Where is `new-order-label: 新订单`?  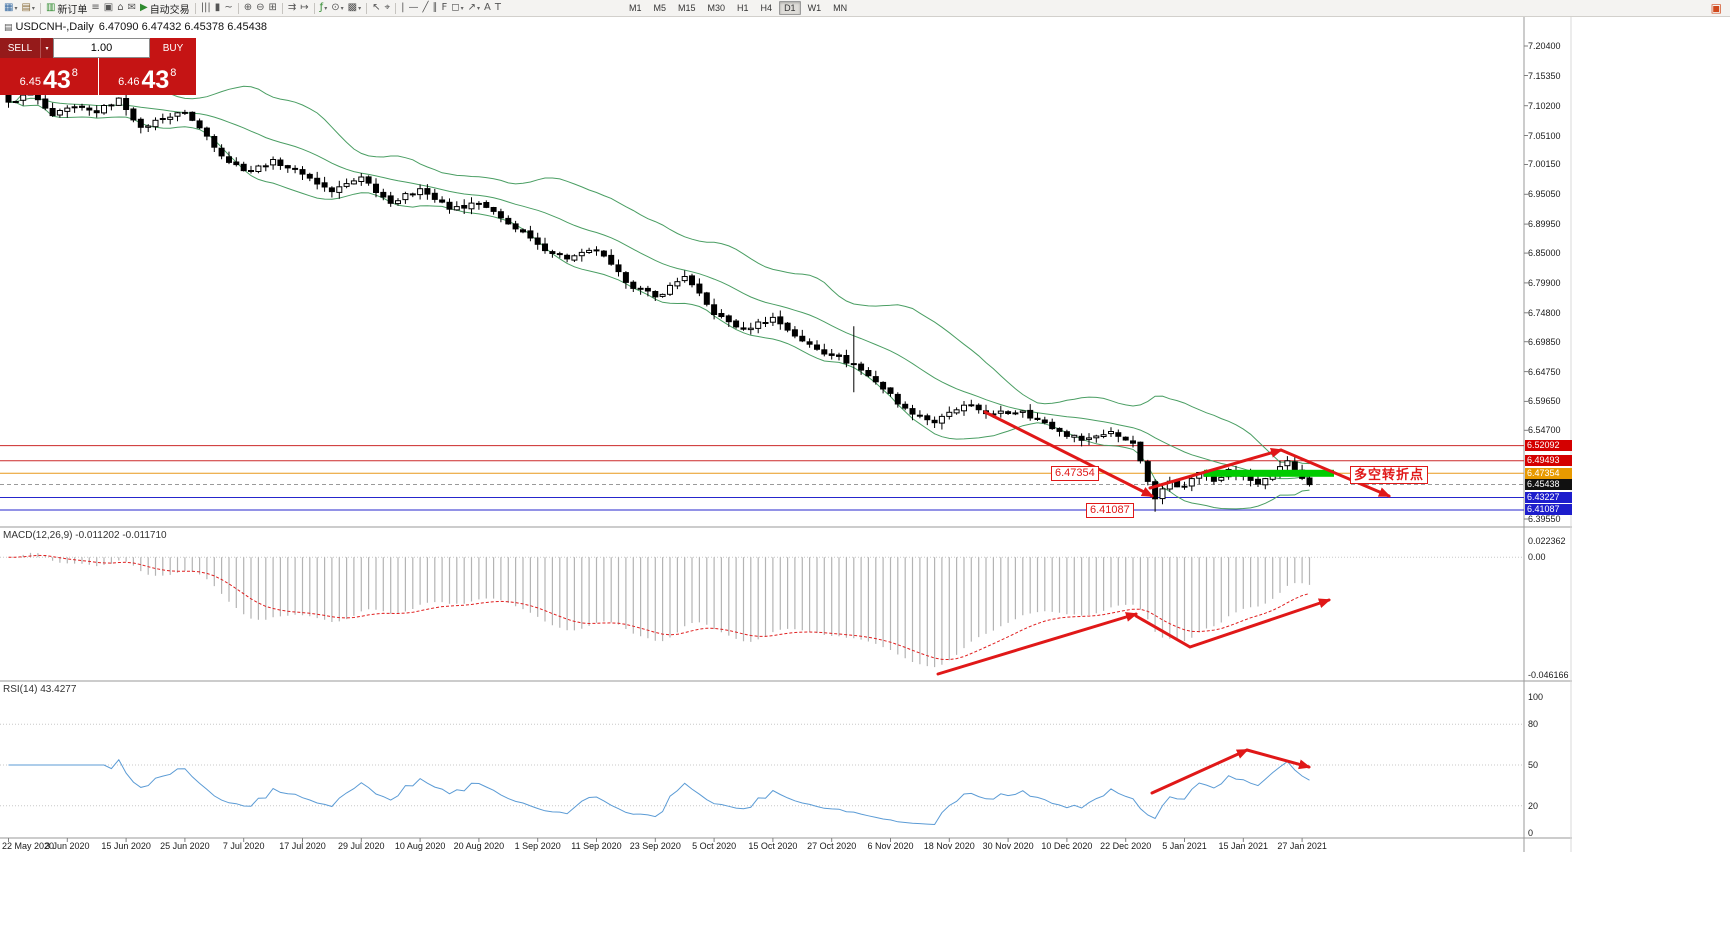 new-order-label: 新订单 is located at coordinates (72, 10).